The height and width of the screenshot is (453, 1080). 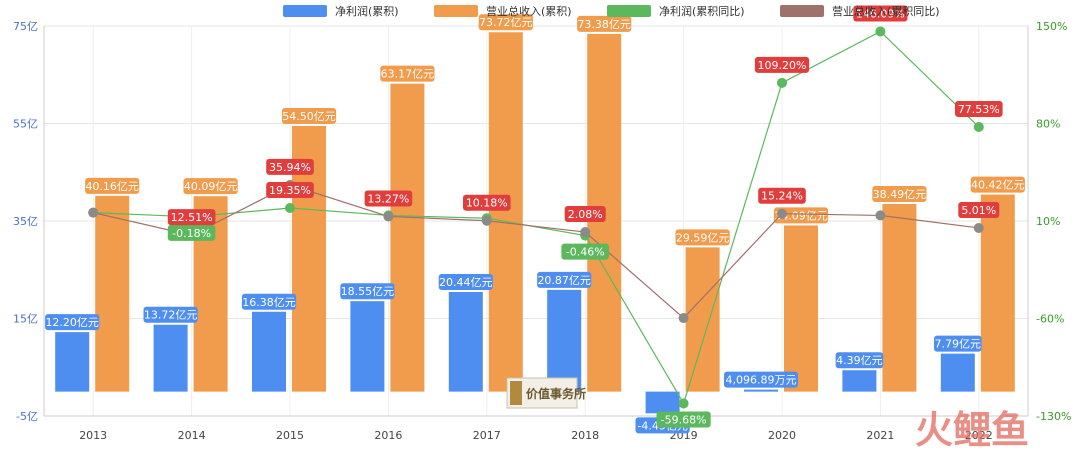 I want to click on net-profit-yoy-label-text: 19.35%, so click(x=290, y=190).